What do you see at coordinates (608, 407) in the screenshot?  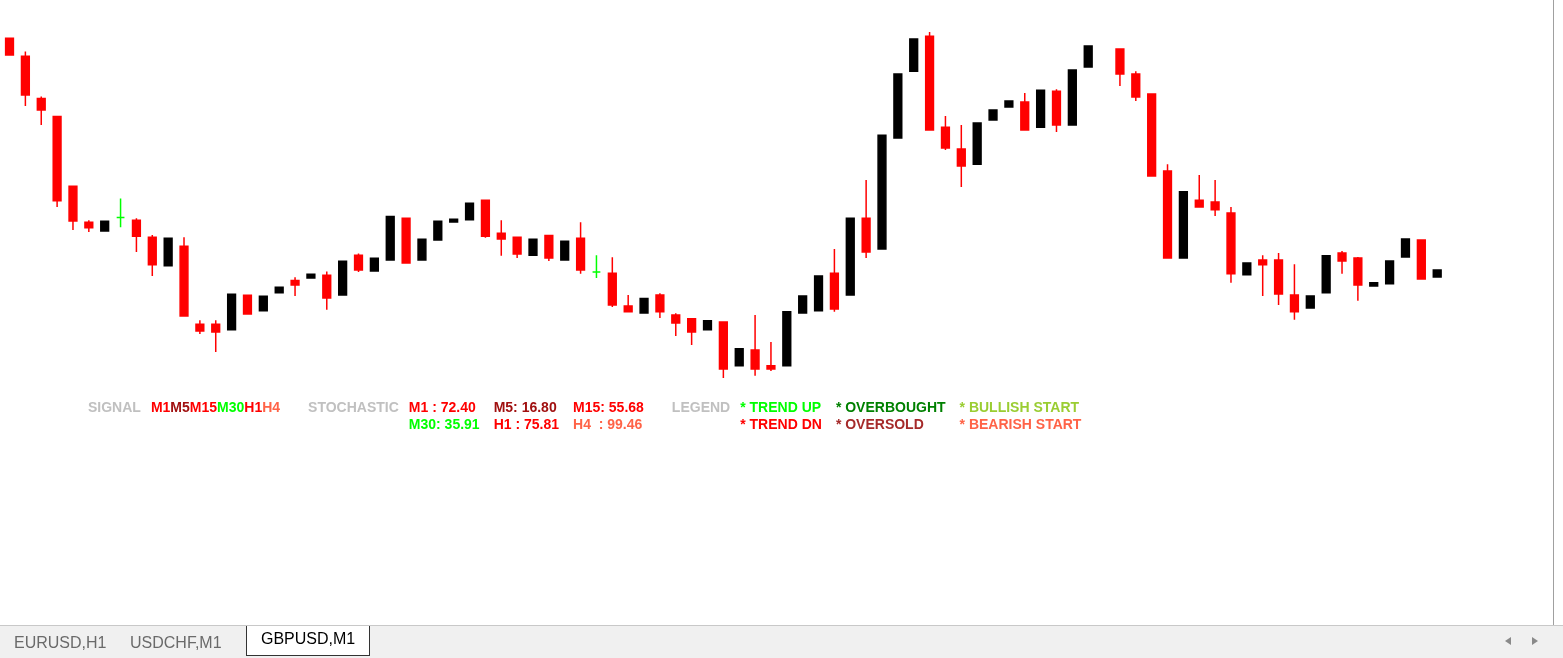 I see `text: M15: 55.68` at bounding box center [608, 407].